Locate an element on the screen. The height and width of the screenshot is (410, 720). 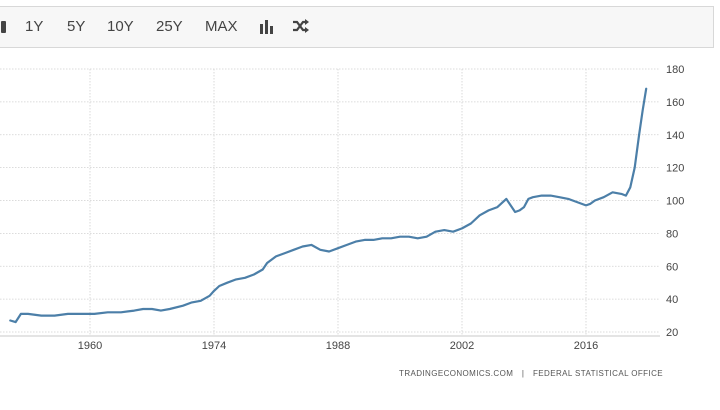
range-5y-button: 5Y is located at coordinates (76, 26).